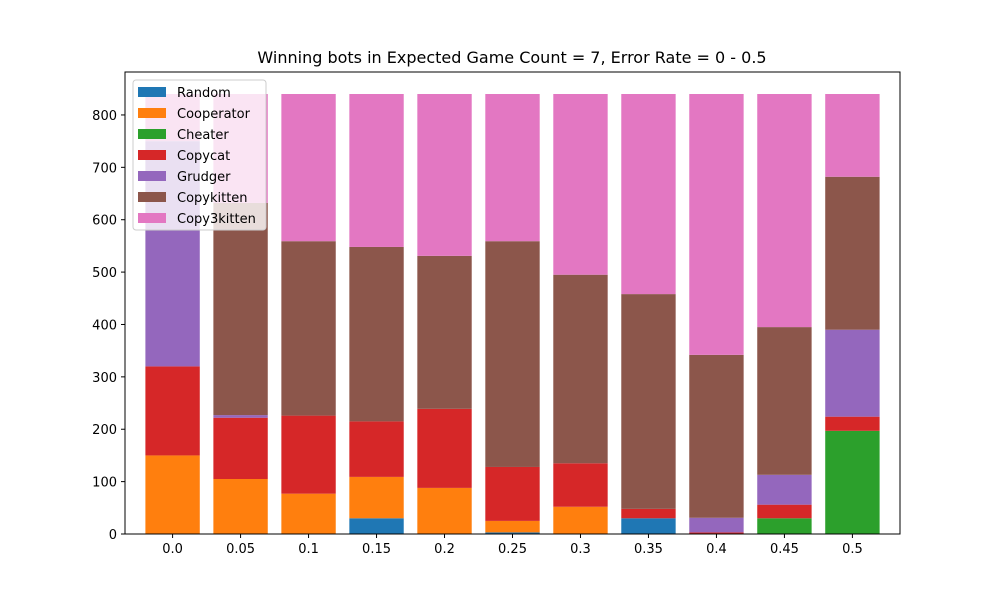  Describe the element at coordinates (216, 219) in the screenshot. I see `legend-label-copy3kitten: Copy3kitten` at that location.